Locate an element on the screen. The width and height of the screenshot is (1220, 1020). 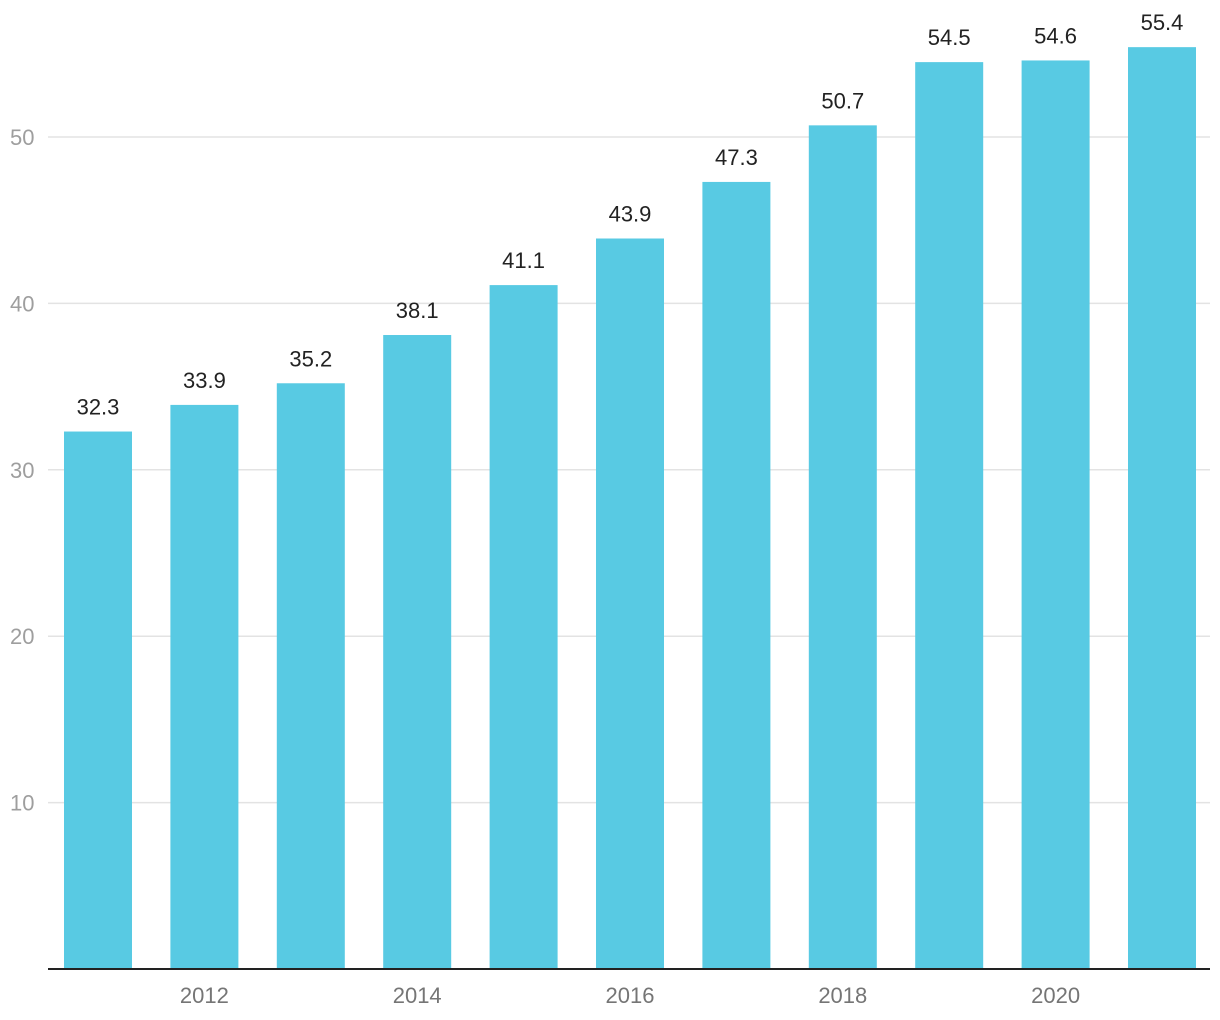
x-axis-ticks: 2012 2014 2016 2018 2020 is located at coordinates (630, 995).